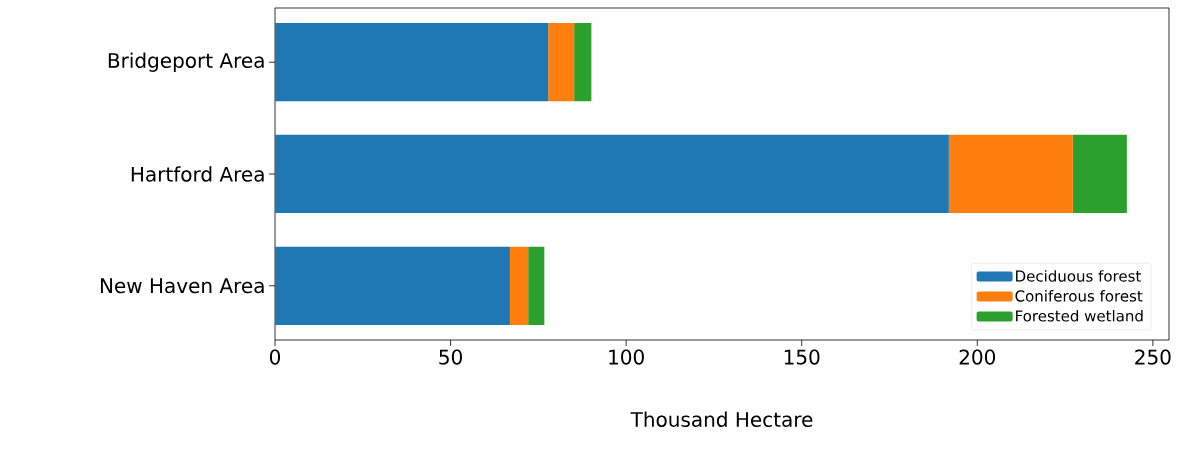  Describe the element at coordinates (275, 357) in the screenshot. I see `x-tick-label: 0` at that location.